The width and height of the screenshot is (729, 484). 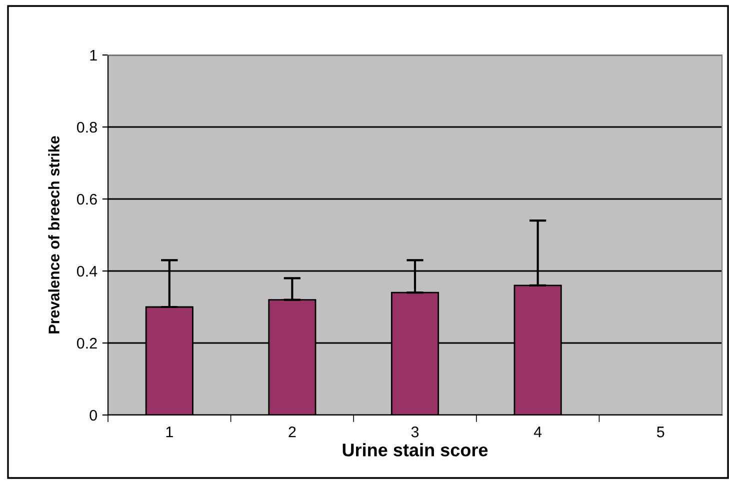 What do you see at coordinates (93, 55) in the screenshot?
I see `y-tick-label: 1` at bounding box center [93, 55].